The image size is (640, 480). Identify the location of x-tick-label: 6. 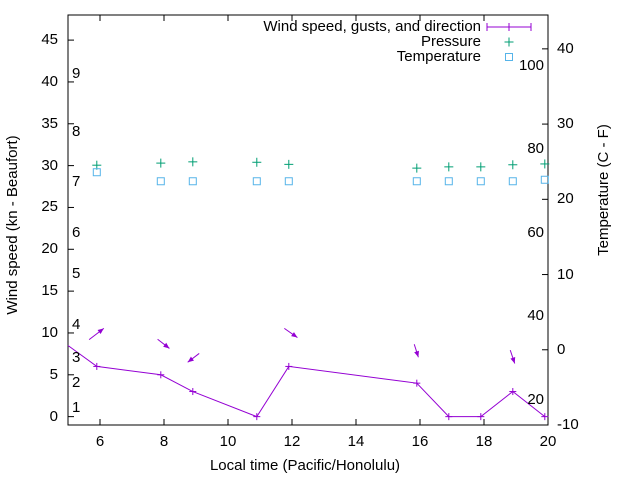
(100, 441).